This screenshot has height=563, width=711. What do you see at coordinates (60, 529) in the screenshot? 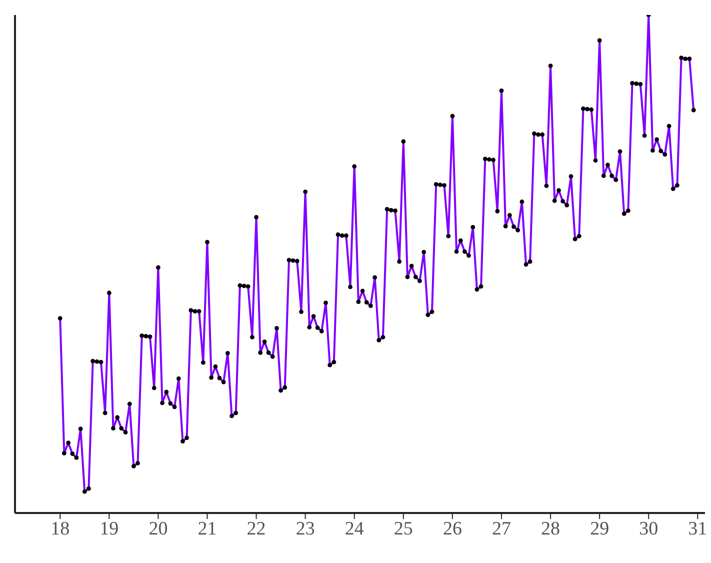
I see `x-tick-label: 18` at bounding box center [60, 529].